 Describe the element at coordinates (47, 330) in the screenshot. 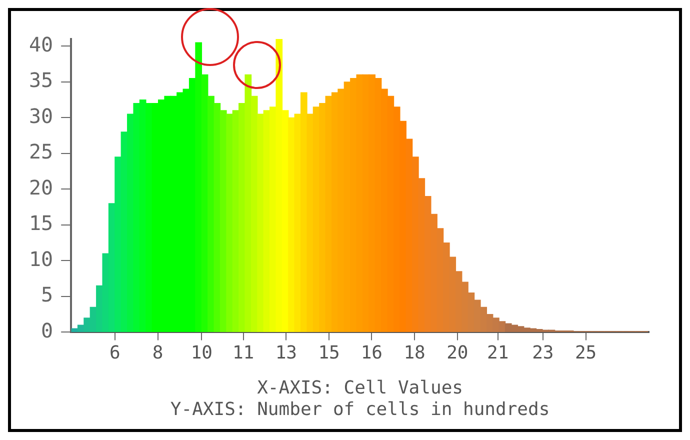

I see `y-tick-label: 0` at that location.